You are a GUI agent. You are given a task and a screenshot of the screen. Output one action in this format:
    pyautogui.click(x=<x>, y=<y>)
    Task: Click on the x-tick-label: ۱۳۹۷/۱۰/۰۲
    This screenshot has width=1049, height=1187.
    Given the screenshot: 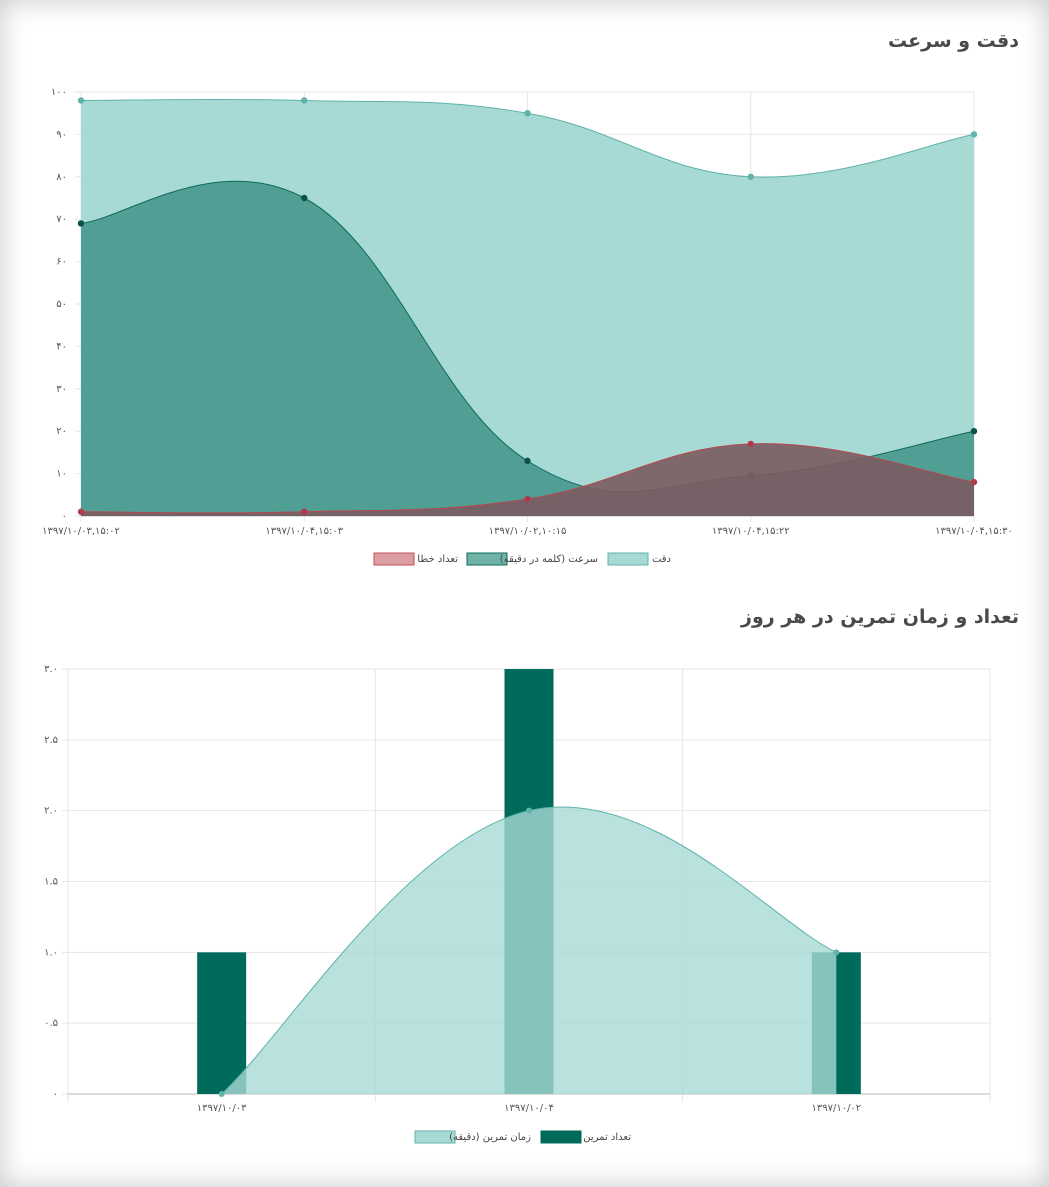 What is the action you would take?
    pyautogui.click(x=836, y=1108)
    